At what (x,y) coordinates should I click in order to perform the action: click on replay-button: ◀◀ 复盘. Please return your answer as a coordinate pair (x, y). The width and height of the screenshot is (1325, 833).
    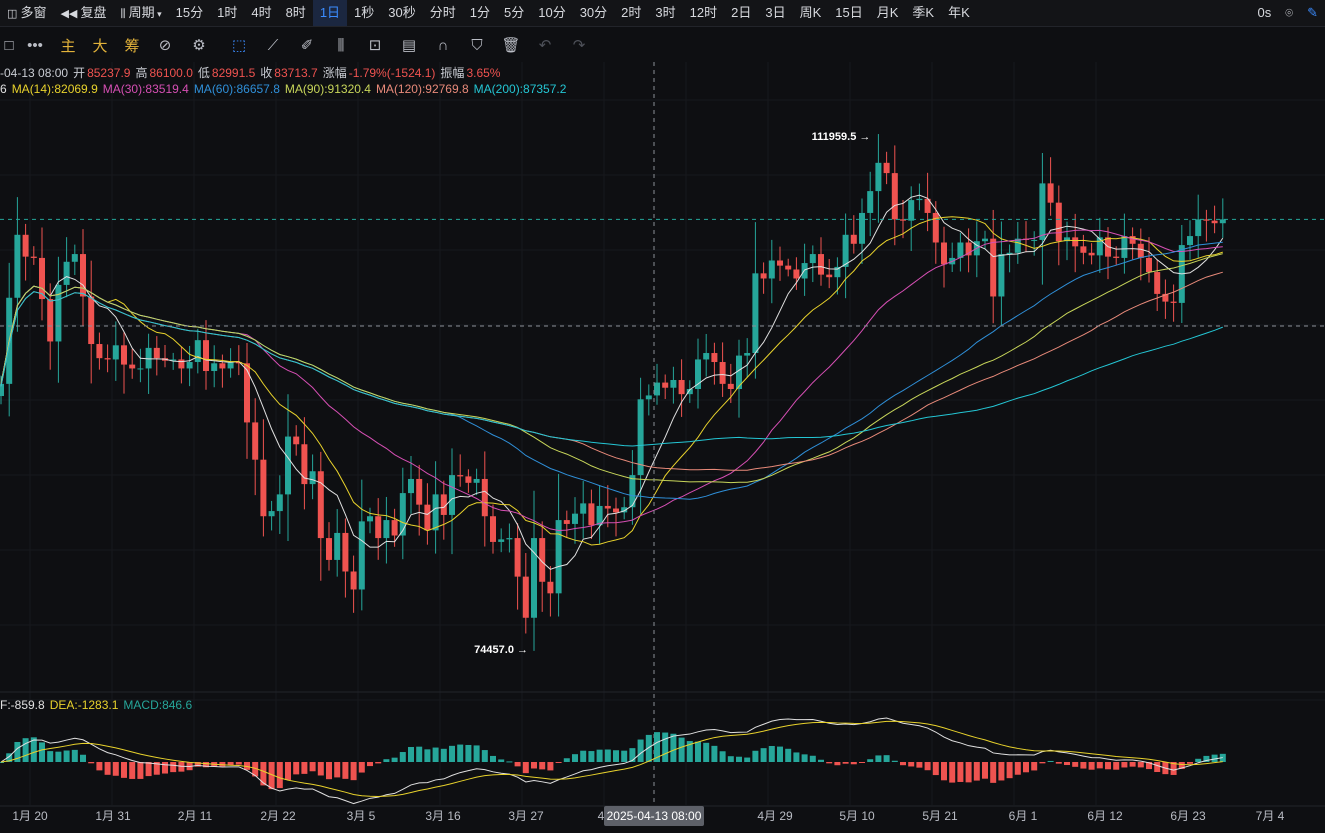
    Looking at the image, I should click on (83, 12).